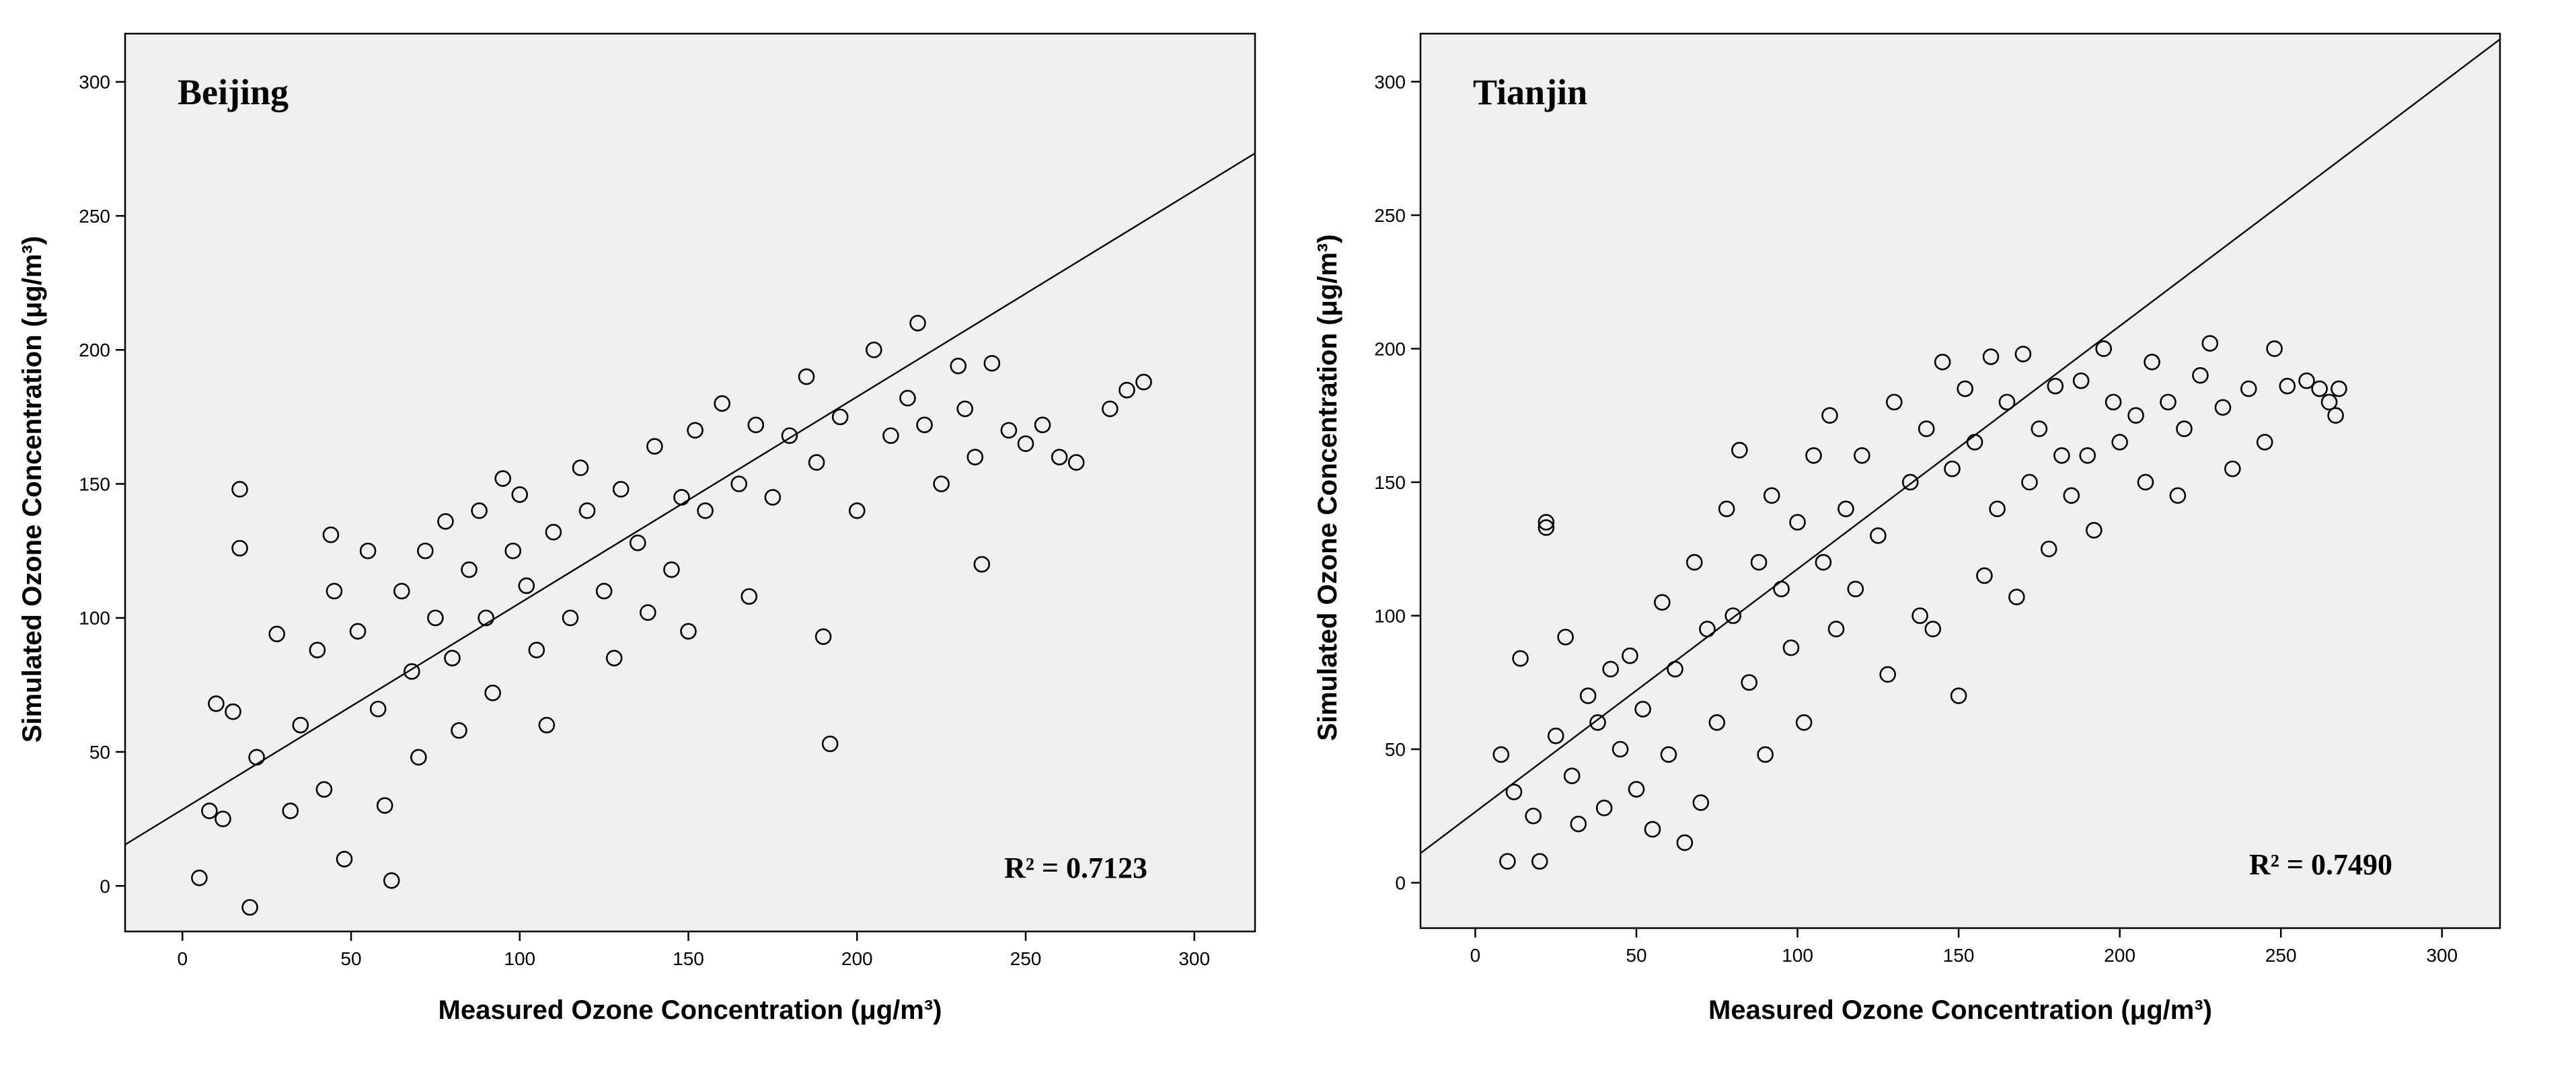  Describe the element at coordinates (1390, 215) in the screenshot. I see `y-tick-label: 250` at that location.